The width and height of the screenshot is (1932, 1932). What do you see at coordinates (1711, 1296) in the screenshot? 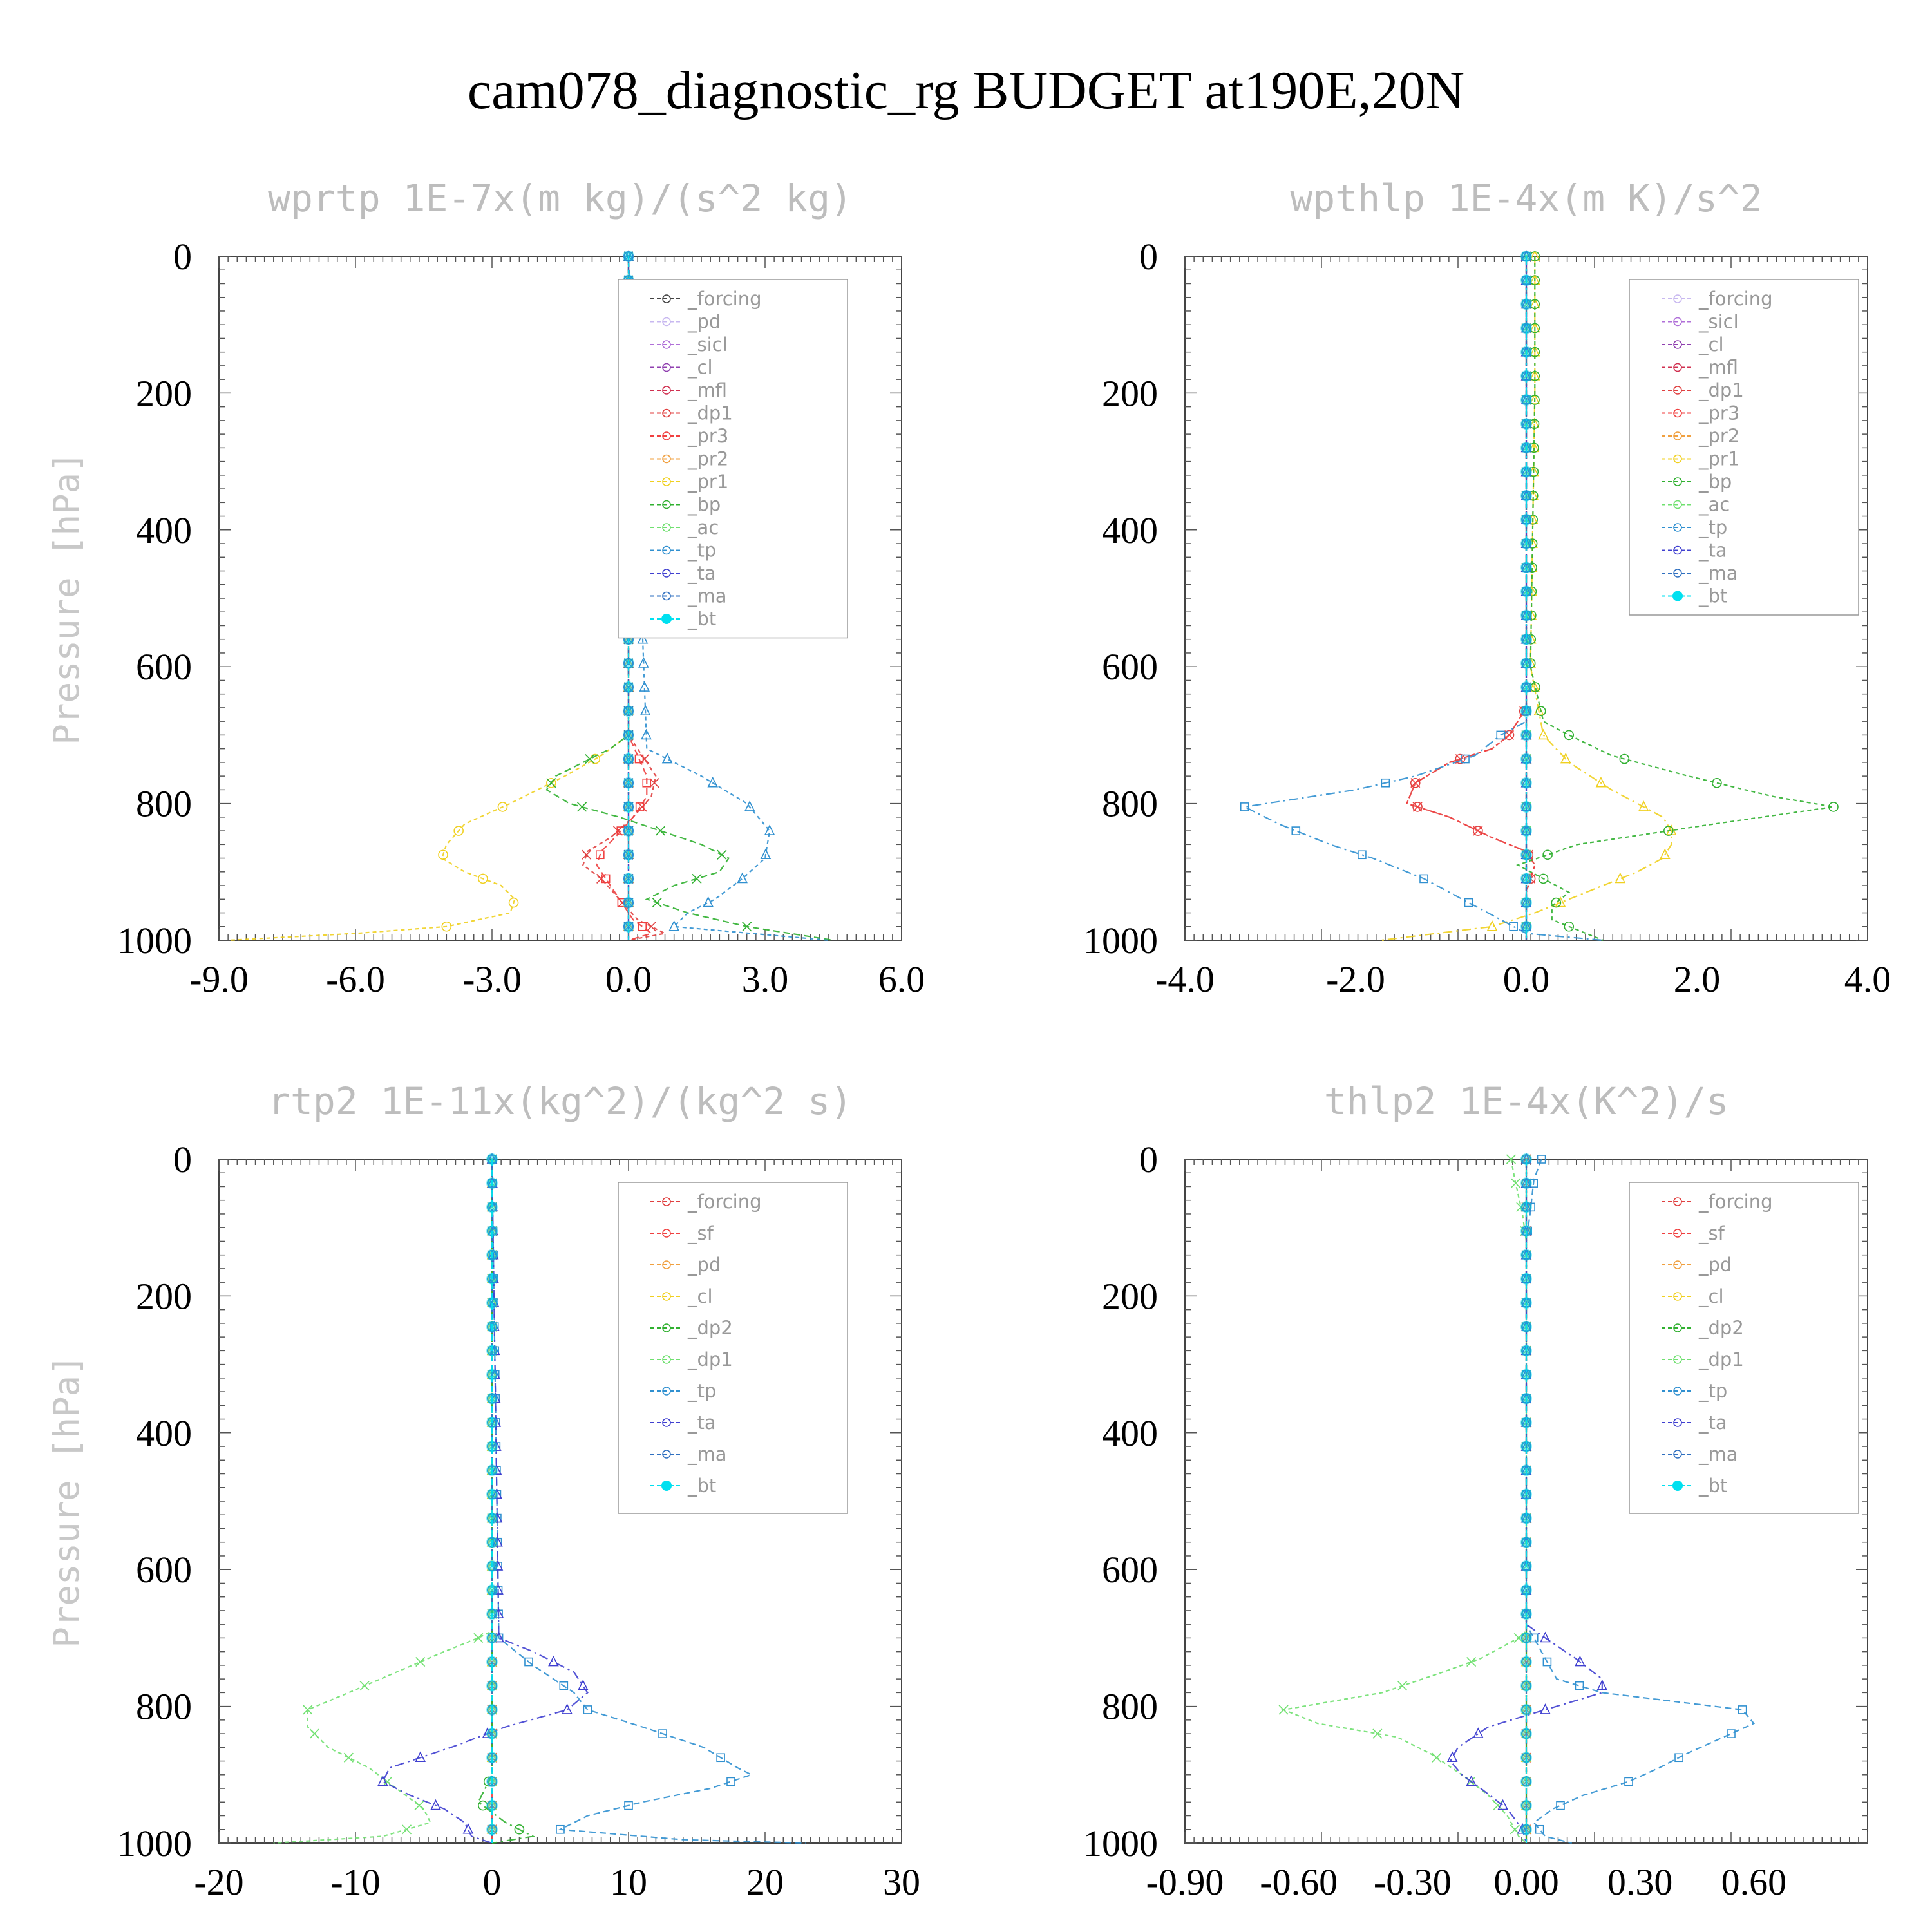
I see `legend-label: _cl` at bounding box center [1711, 1296].